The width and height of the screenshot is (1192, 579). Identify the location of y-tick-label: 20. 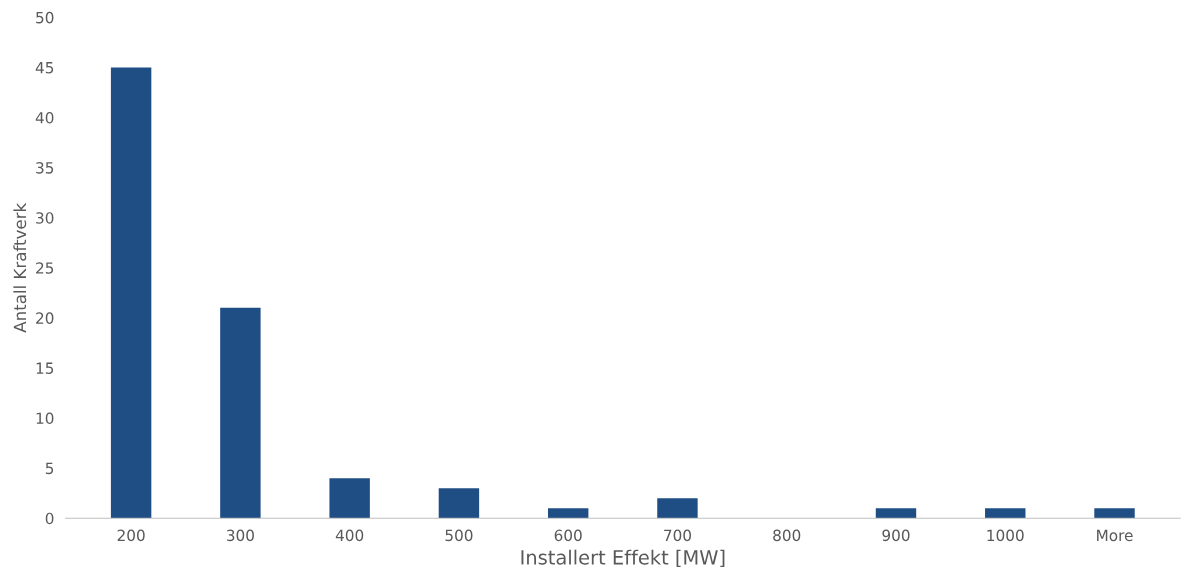
(45, 318).